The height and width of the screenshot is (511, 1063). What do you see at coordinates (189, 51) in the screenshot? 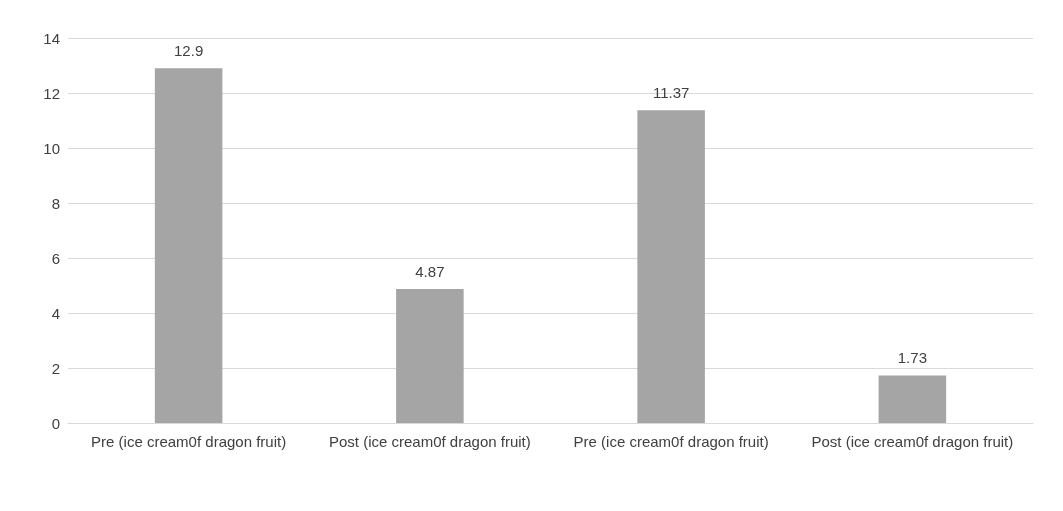
I see `data-label: 12.9` at bounding box center [189, 51].